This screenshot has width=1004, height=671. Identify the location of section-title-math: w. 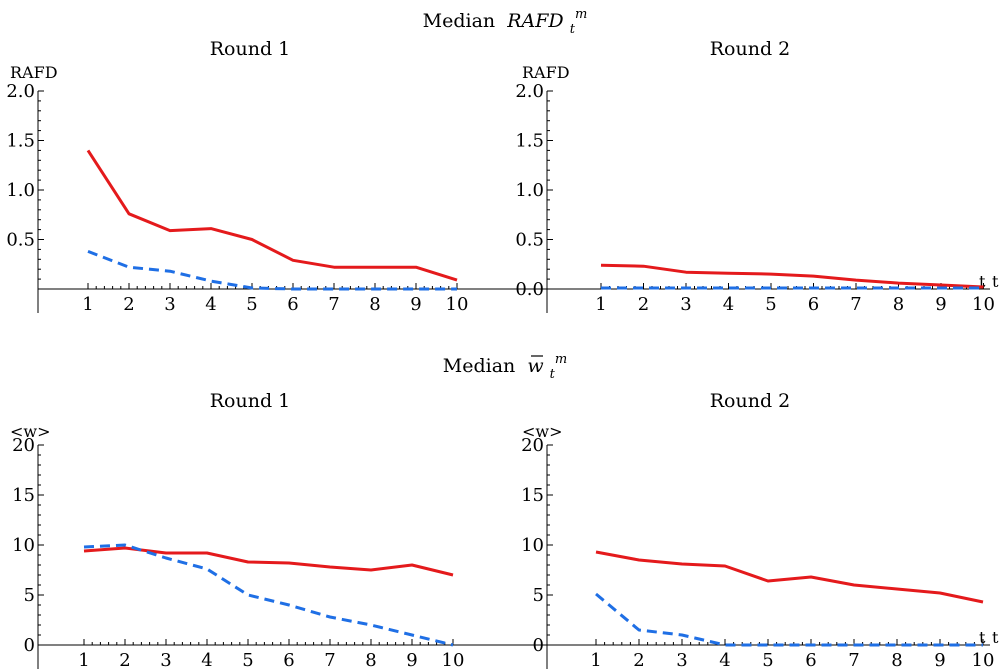
(535, 366).